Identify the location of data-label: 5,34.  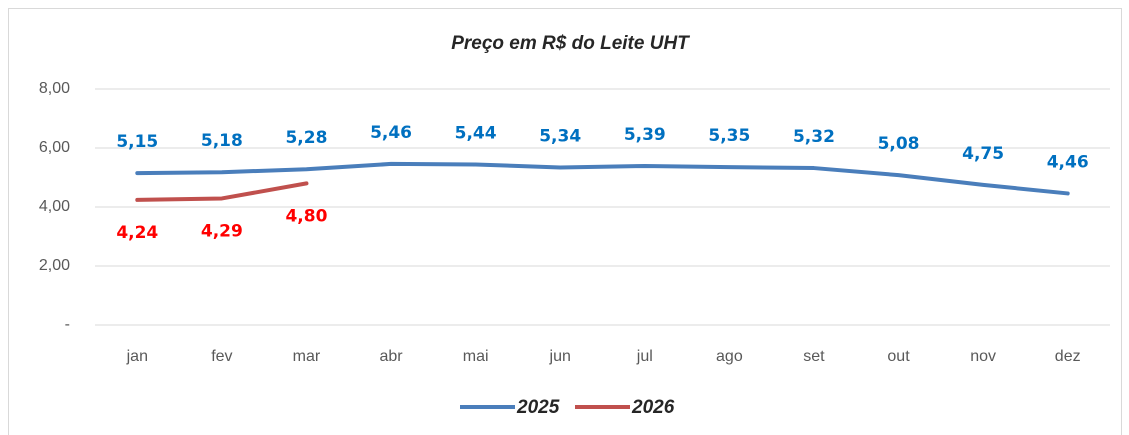
(560, 136).